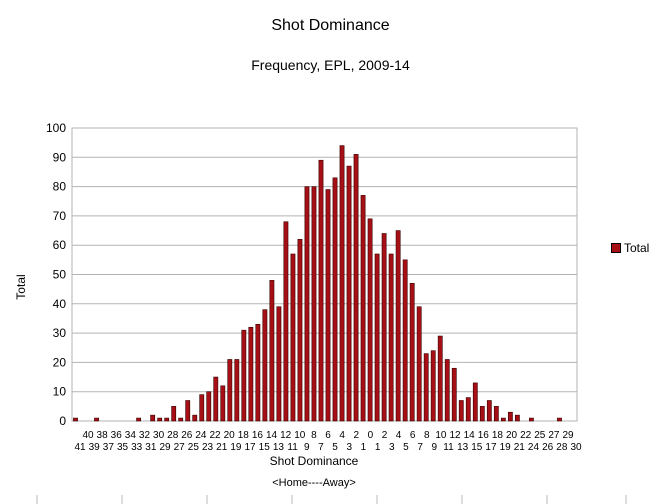  Describe the element at coordinates (109, 447) in the screenshot. I see `x-tick-label-lower: 37` at that location.